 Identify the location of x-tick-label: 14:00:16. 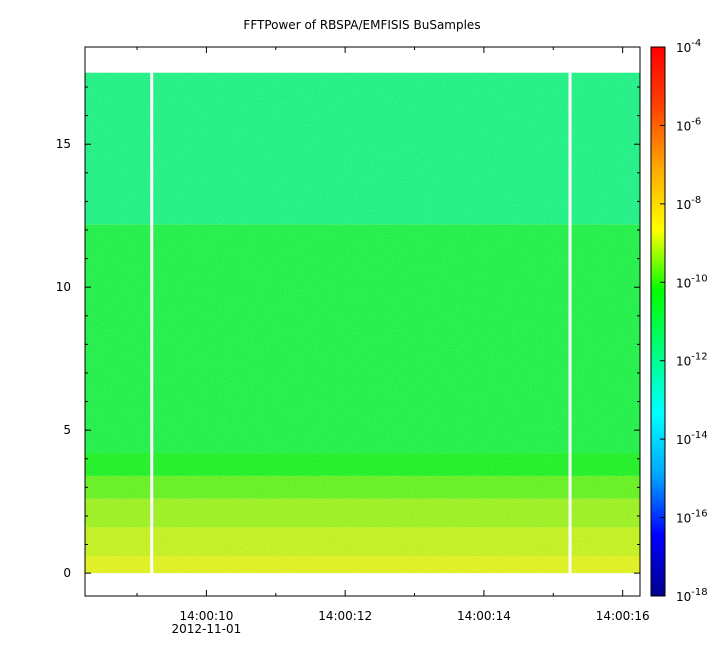
(623, 616).